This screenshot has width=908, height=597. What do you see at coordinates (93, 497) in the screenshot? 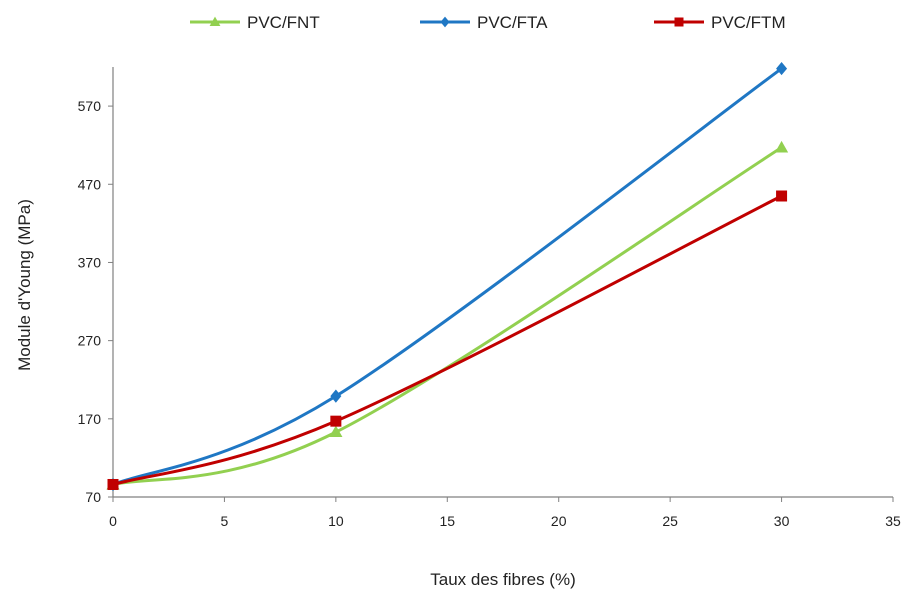
I see `y-tick-label: 70` at bounding box center [93, 497].